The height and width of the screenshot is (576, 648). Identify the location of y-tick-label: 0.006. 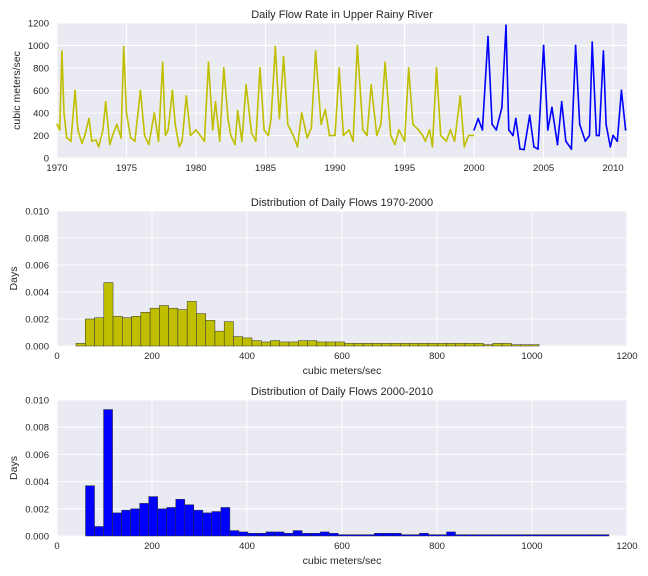
(37, 266).